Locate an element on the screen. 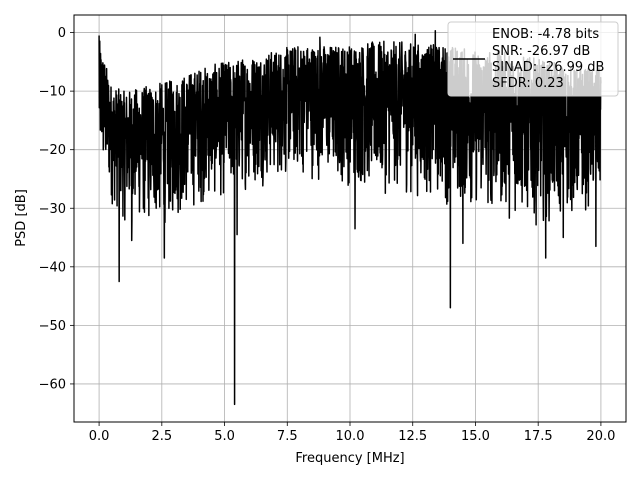 This screenshot has height=480, width=640. x-axis-ticks: 0.0 2.5 5.0 7.5 10.0 12.5 15.0 17.5 20.0 is located at coordinates (352, 433).